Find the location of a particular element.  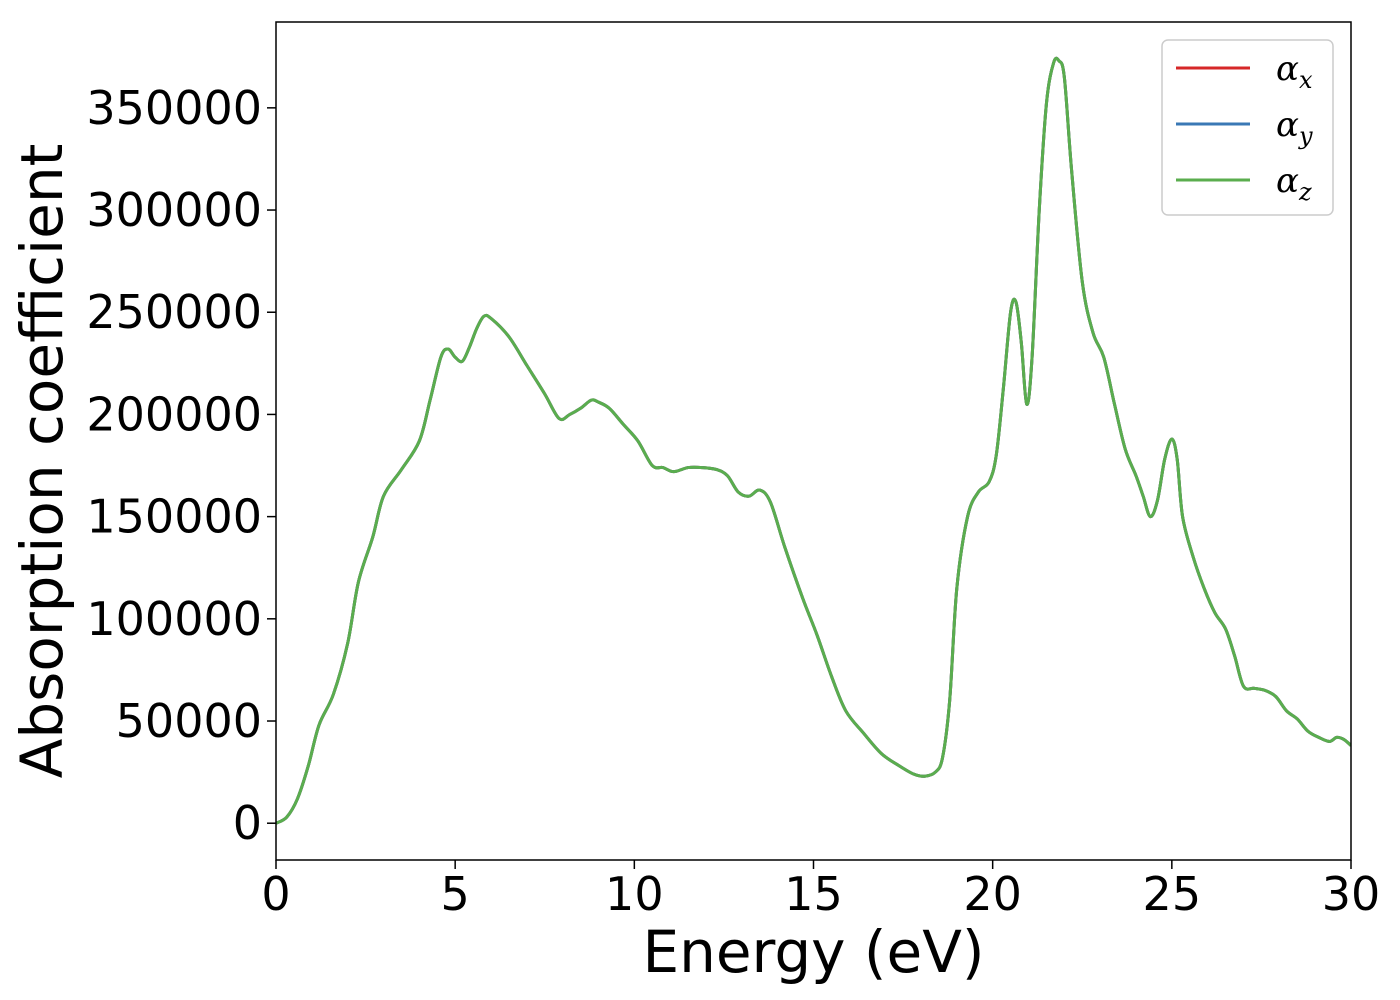

x-tick-label: 0 is located at coordinates (275, 894).